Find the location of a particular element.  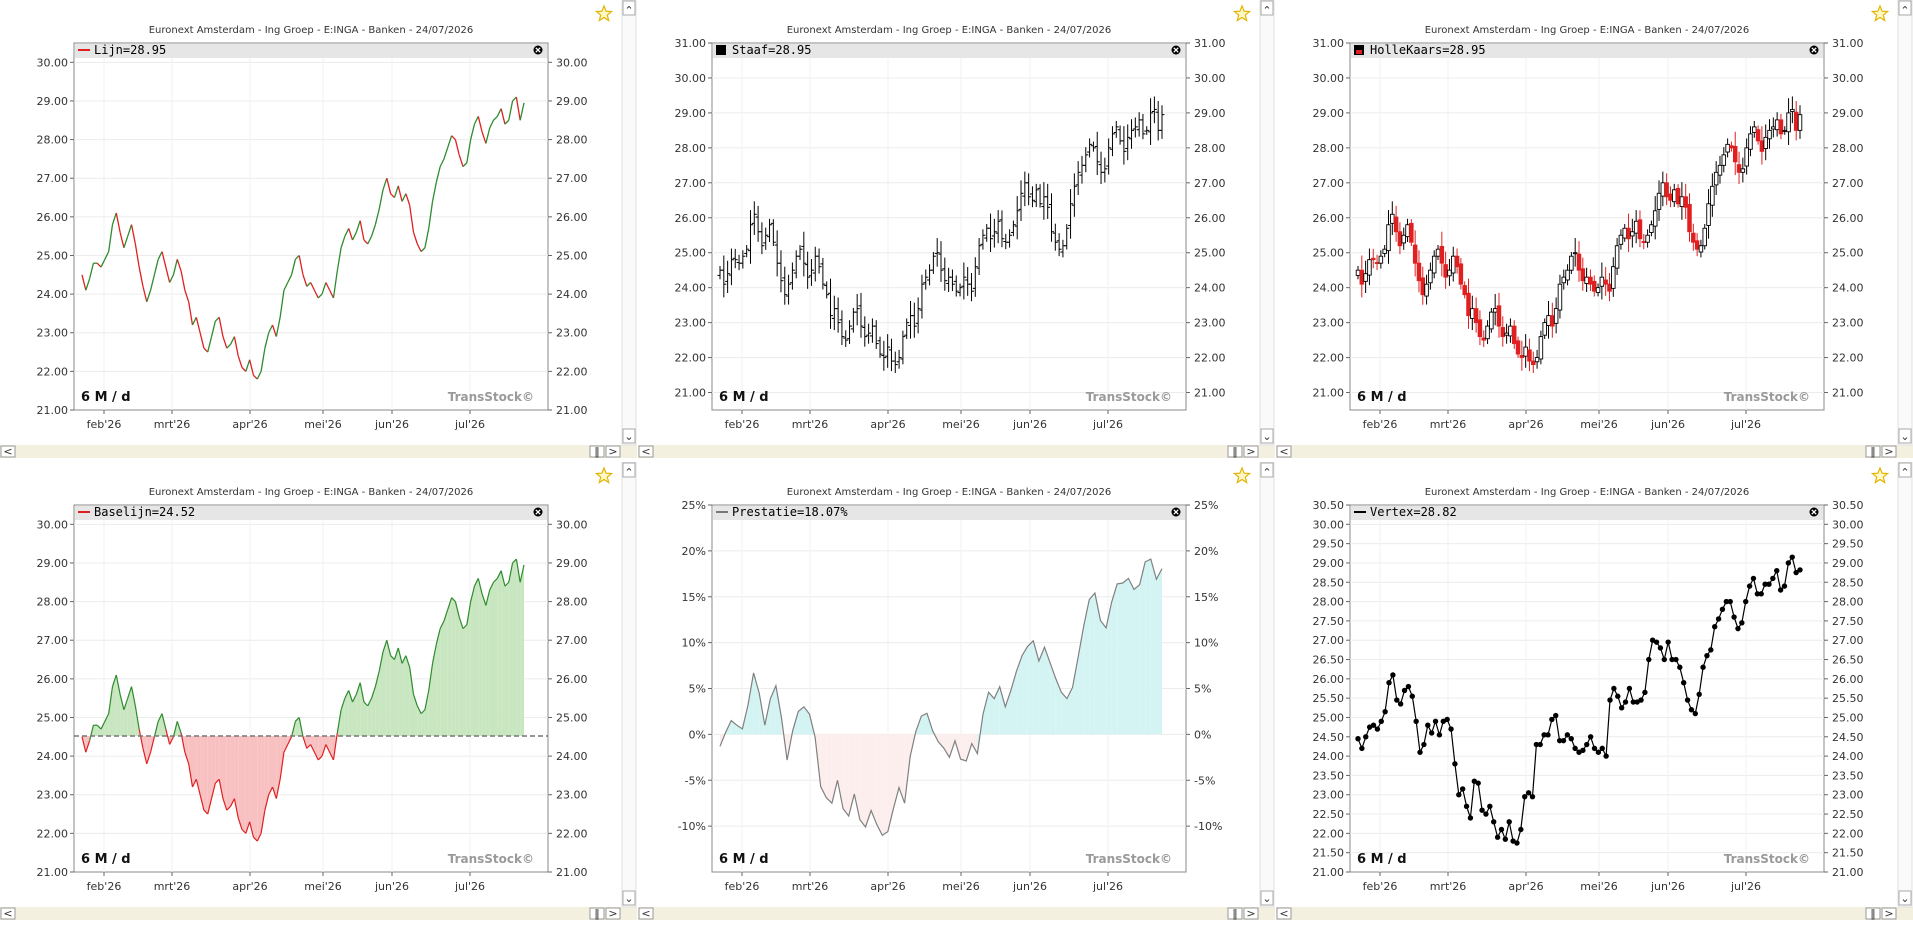

y-tick-label-right: 23.00 is located at coordinates (1848, 323).